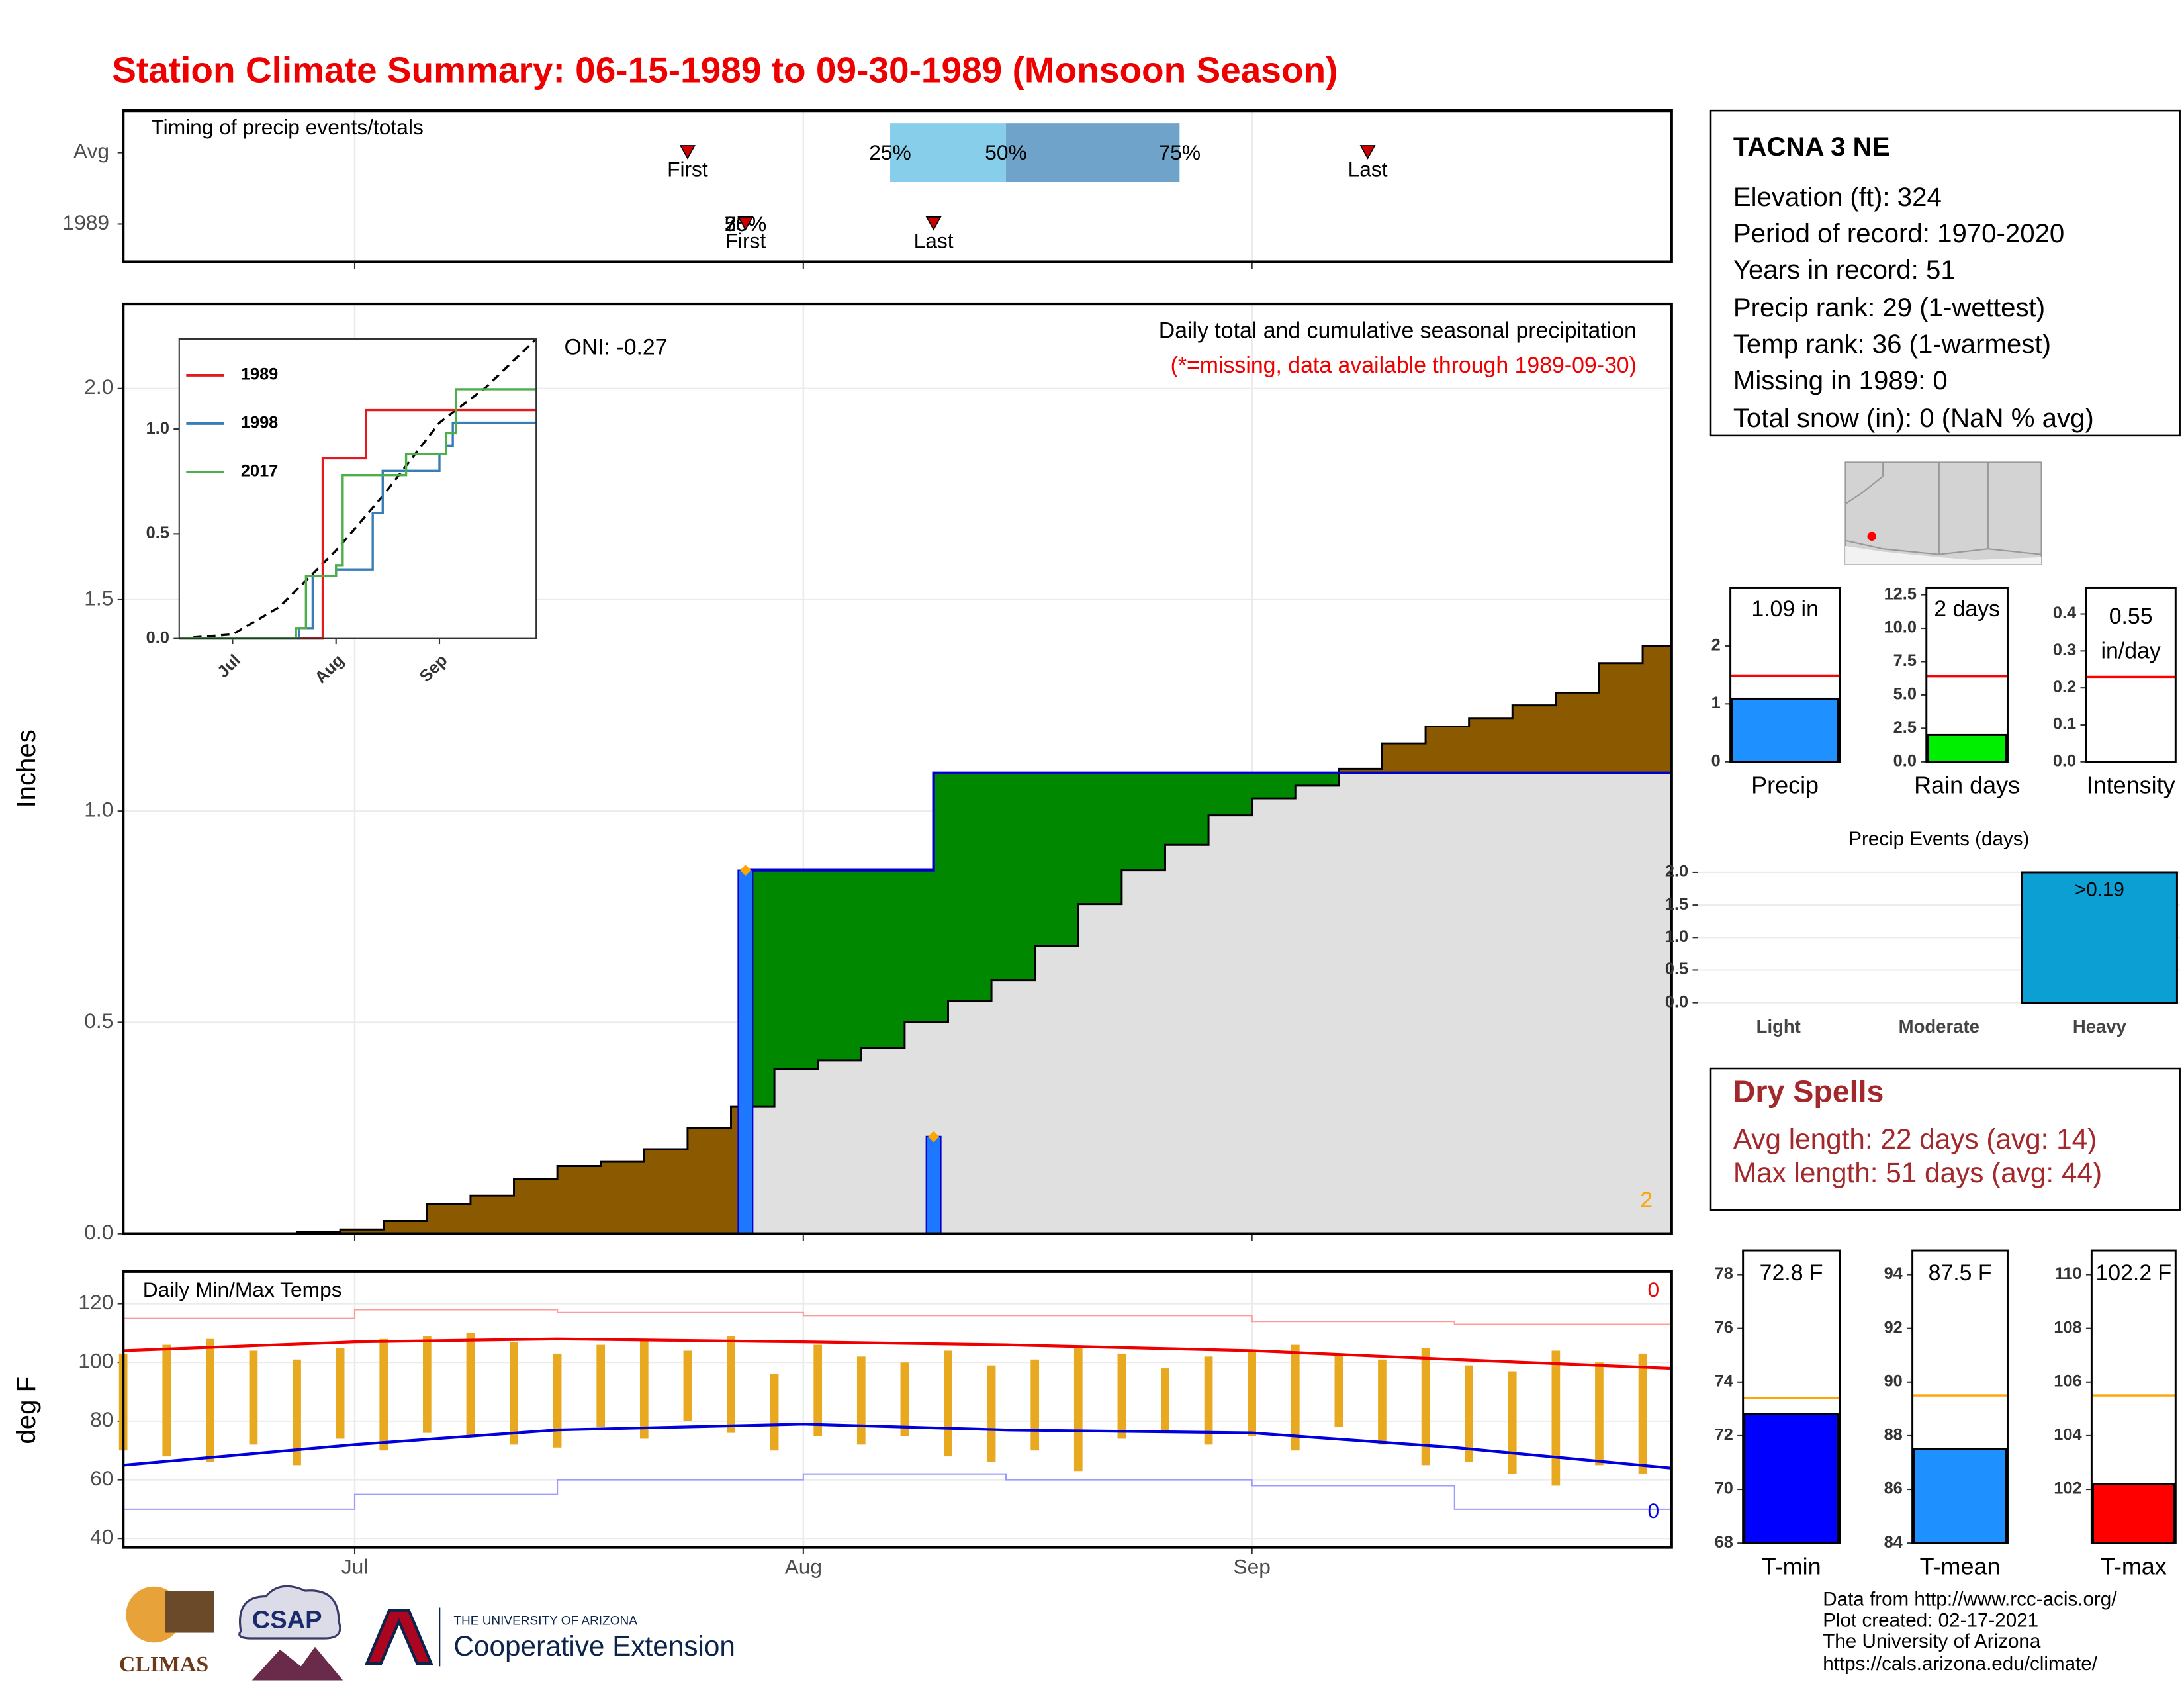 The image size is (2184, 1688). What do you see at coordinates (101, 1478) in the screenshot?
I see `y-tick-label: 60` at bounding box center [101, 1478].